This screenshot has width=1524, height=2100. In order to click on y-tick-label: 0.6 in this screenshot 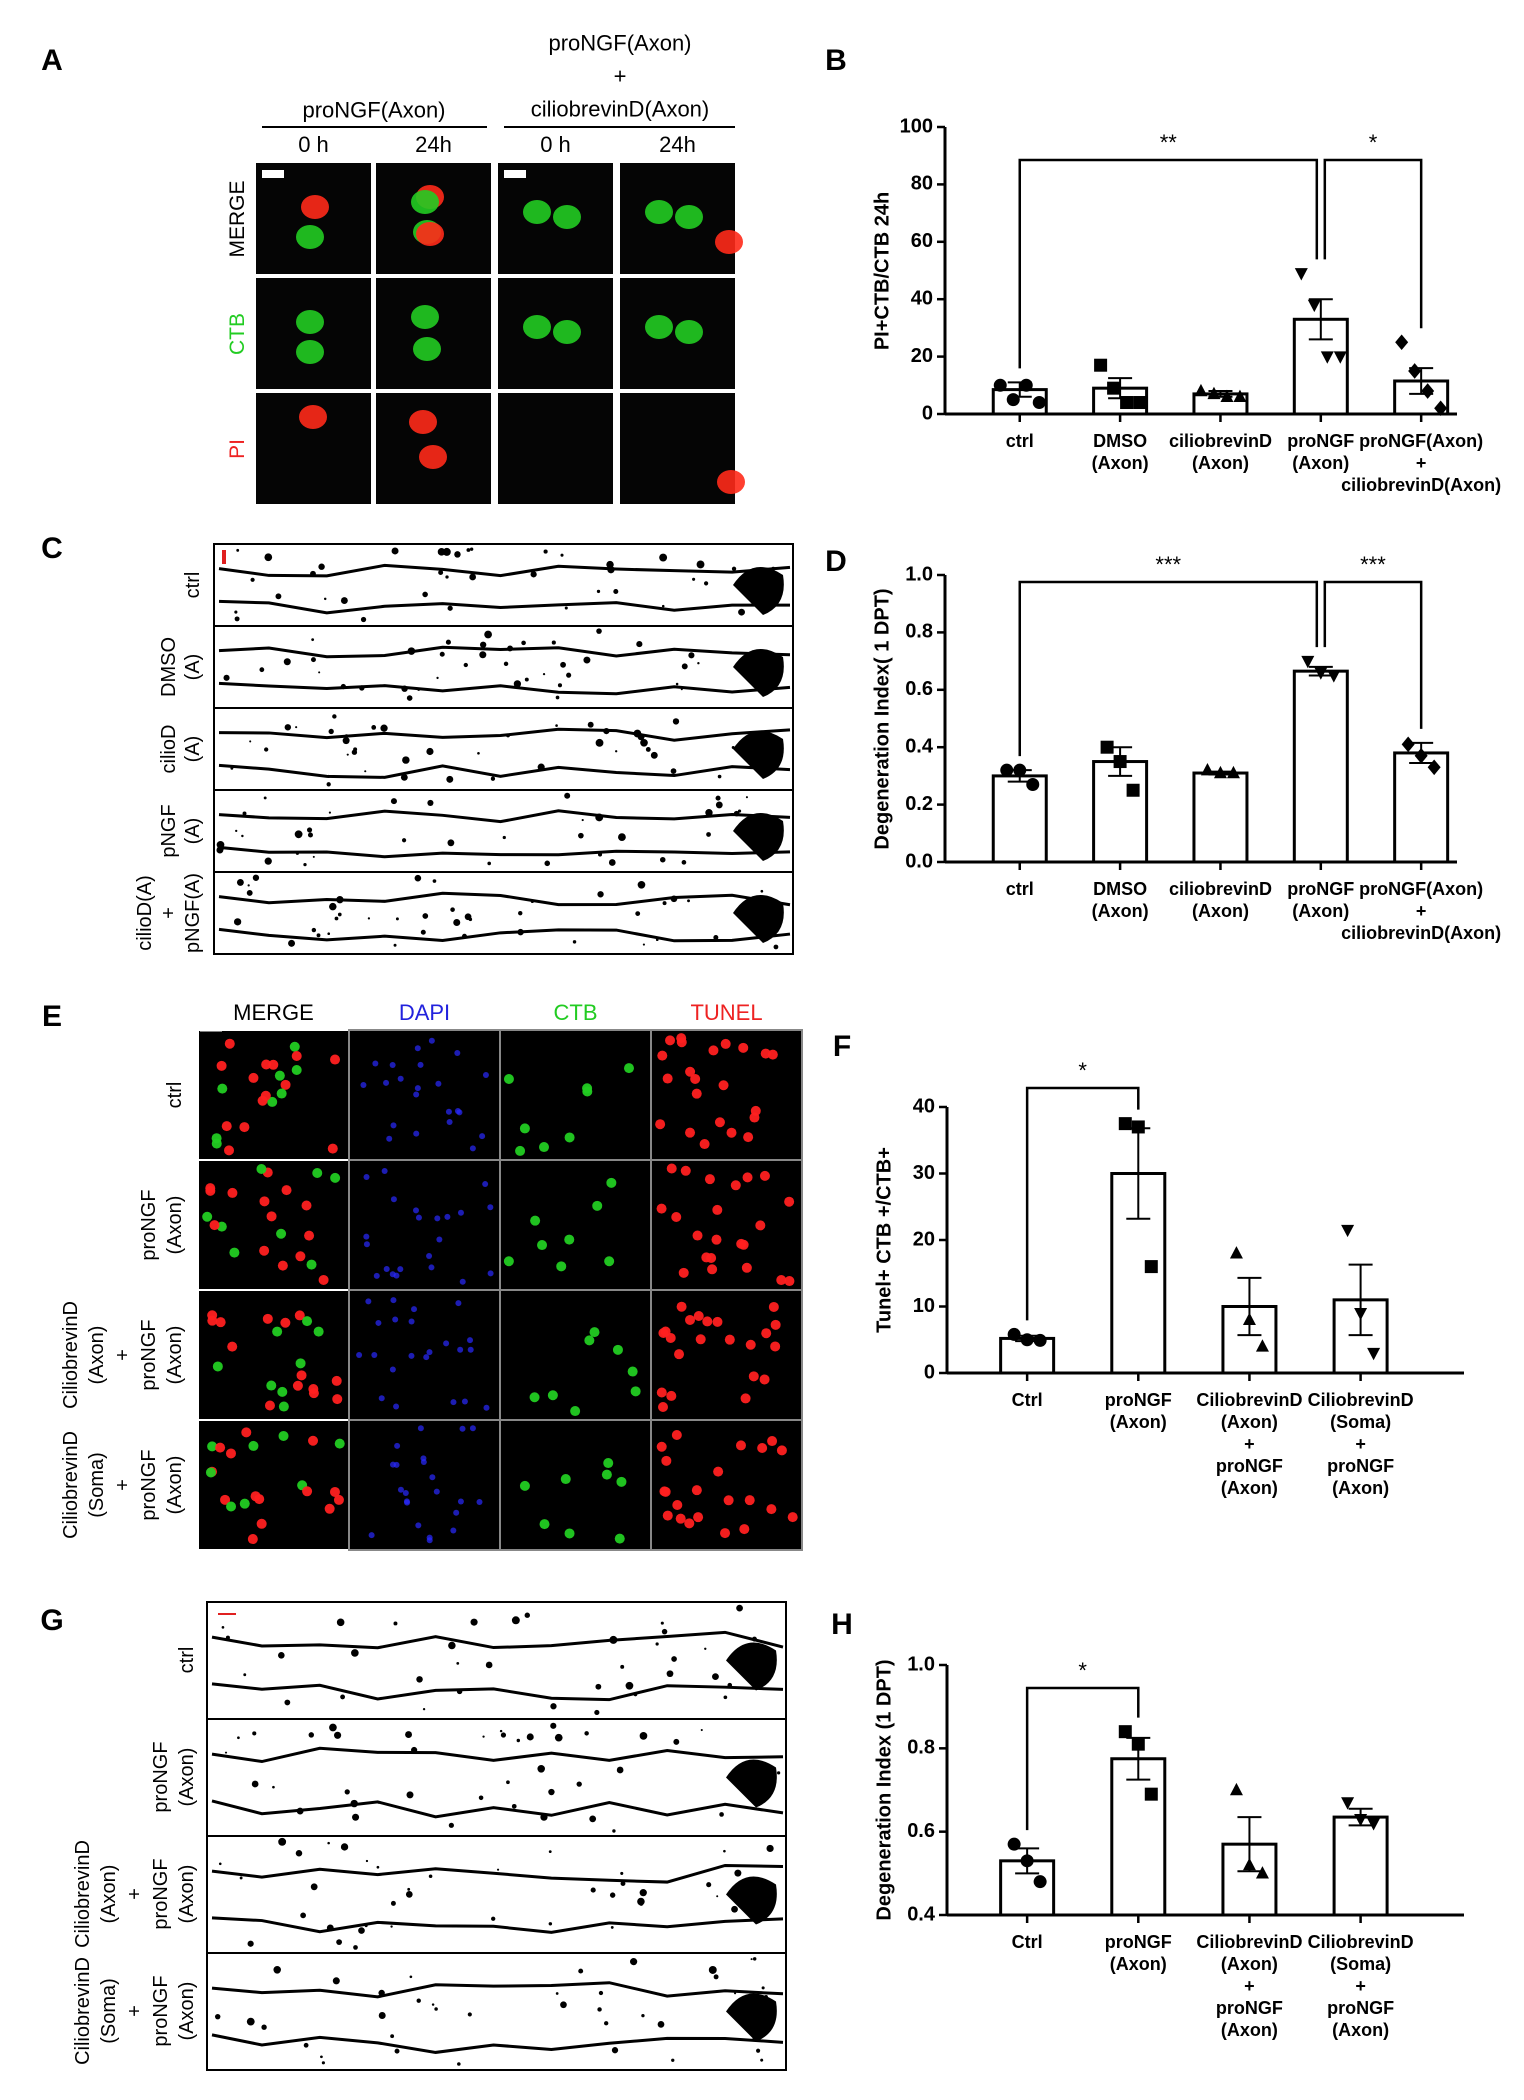, I will do `click(921, 1831)`.